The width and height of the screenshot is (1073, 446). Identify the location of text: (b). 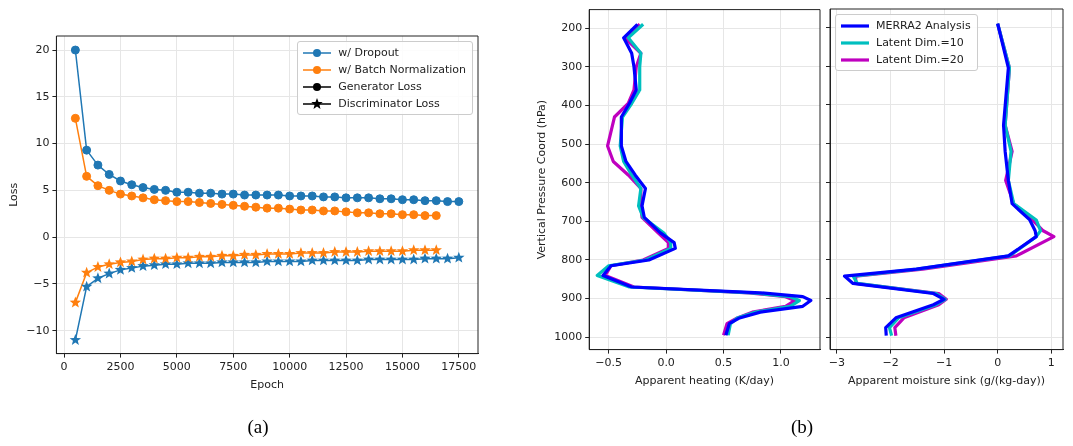
(802, 427).